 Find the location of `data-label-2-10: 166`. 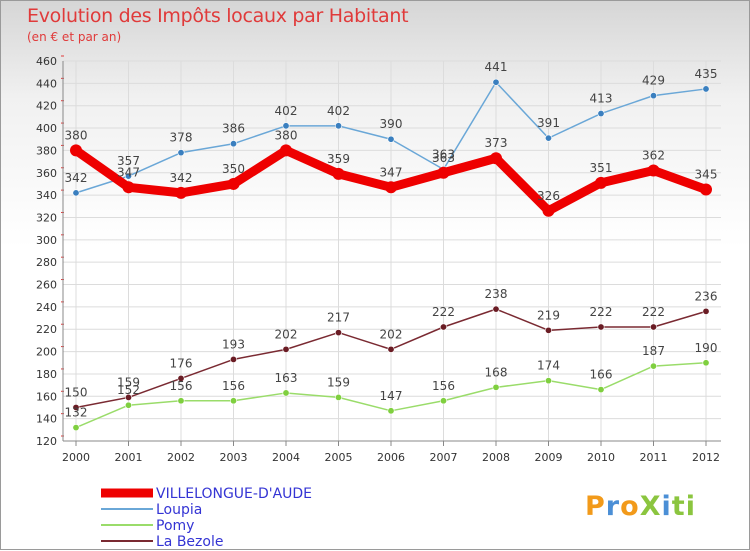

data-label-2-10: 166 is located at coordinates (601, 375).